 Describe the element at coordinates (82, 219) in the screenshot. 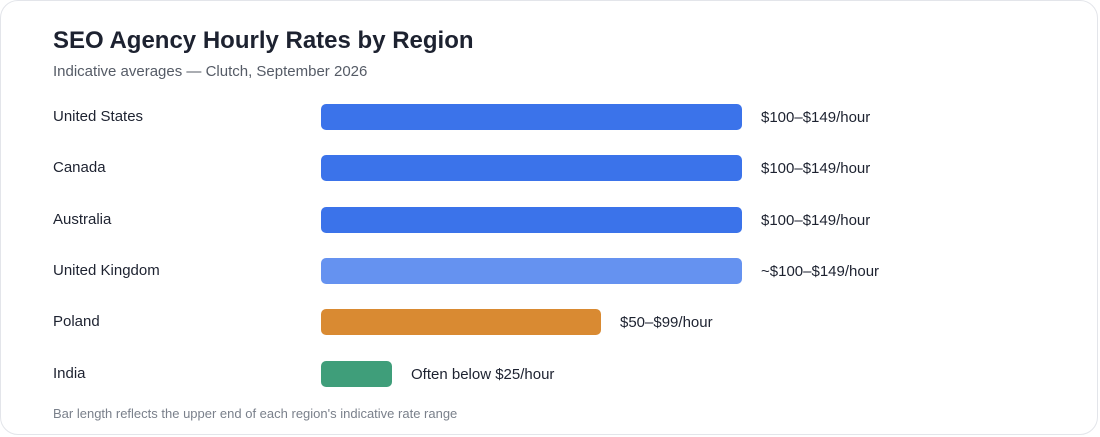

I see `category-label: Australia` at that location.